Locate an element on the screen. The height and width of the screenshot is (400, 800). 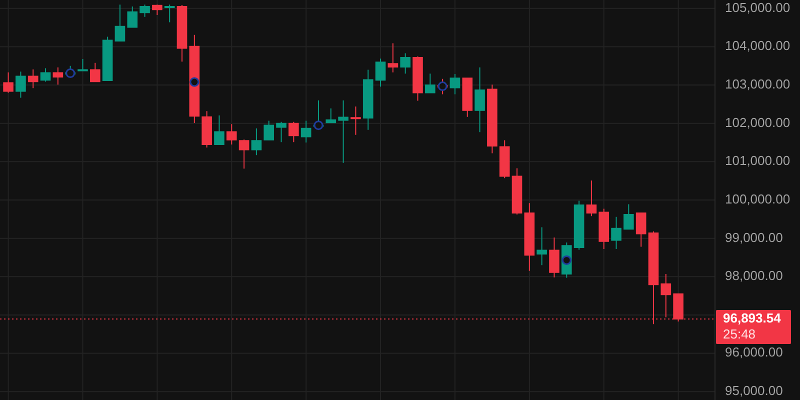
y-tick-label: 104,000.00 is located at coordinates (757, 46).